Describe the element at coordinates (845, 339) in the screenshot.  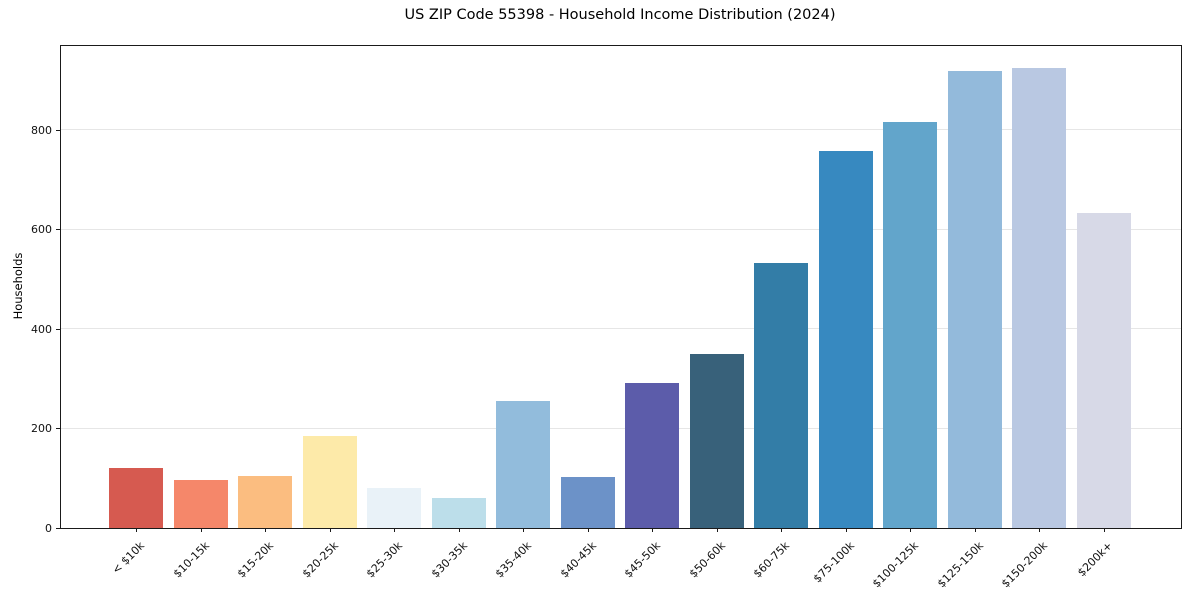
I see `bar-$75-100k` at that location.